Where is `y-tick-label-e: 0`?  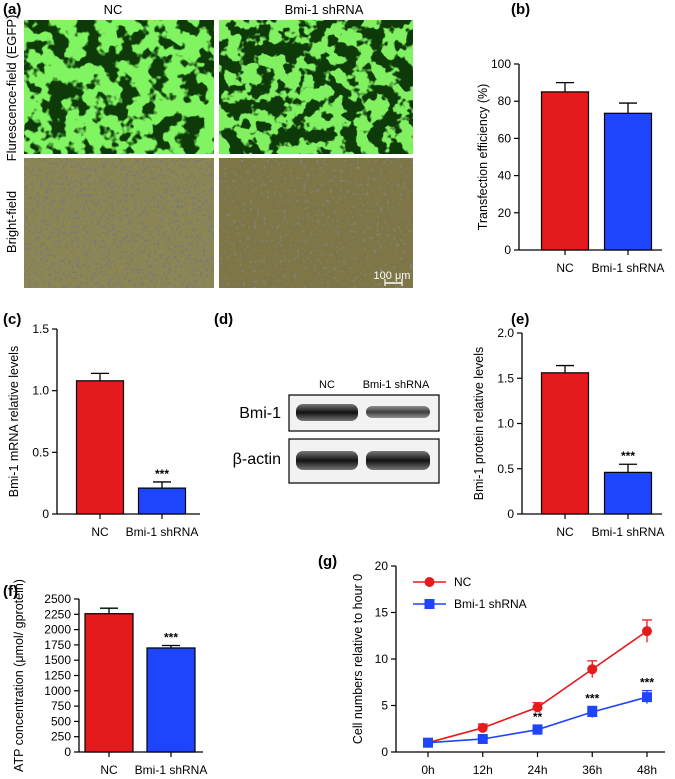
y-tick-label-e: 0 is located at coordinates (510, 514).